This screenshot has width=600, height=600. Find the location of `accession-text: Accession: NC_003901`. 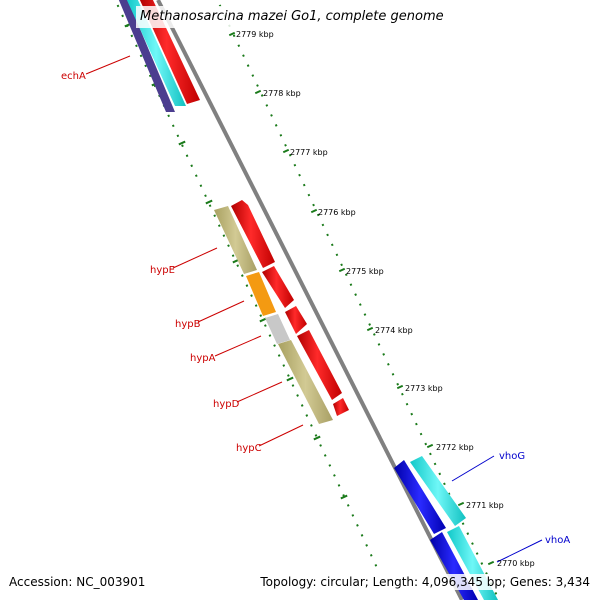

accession-text: Accession: NC_003901 is located at coordinates (77, 582).